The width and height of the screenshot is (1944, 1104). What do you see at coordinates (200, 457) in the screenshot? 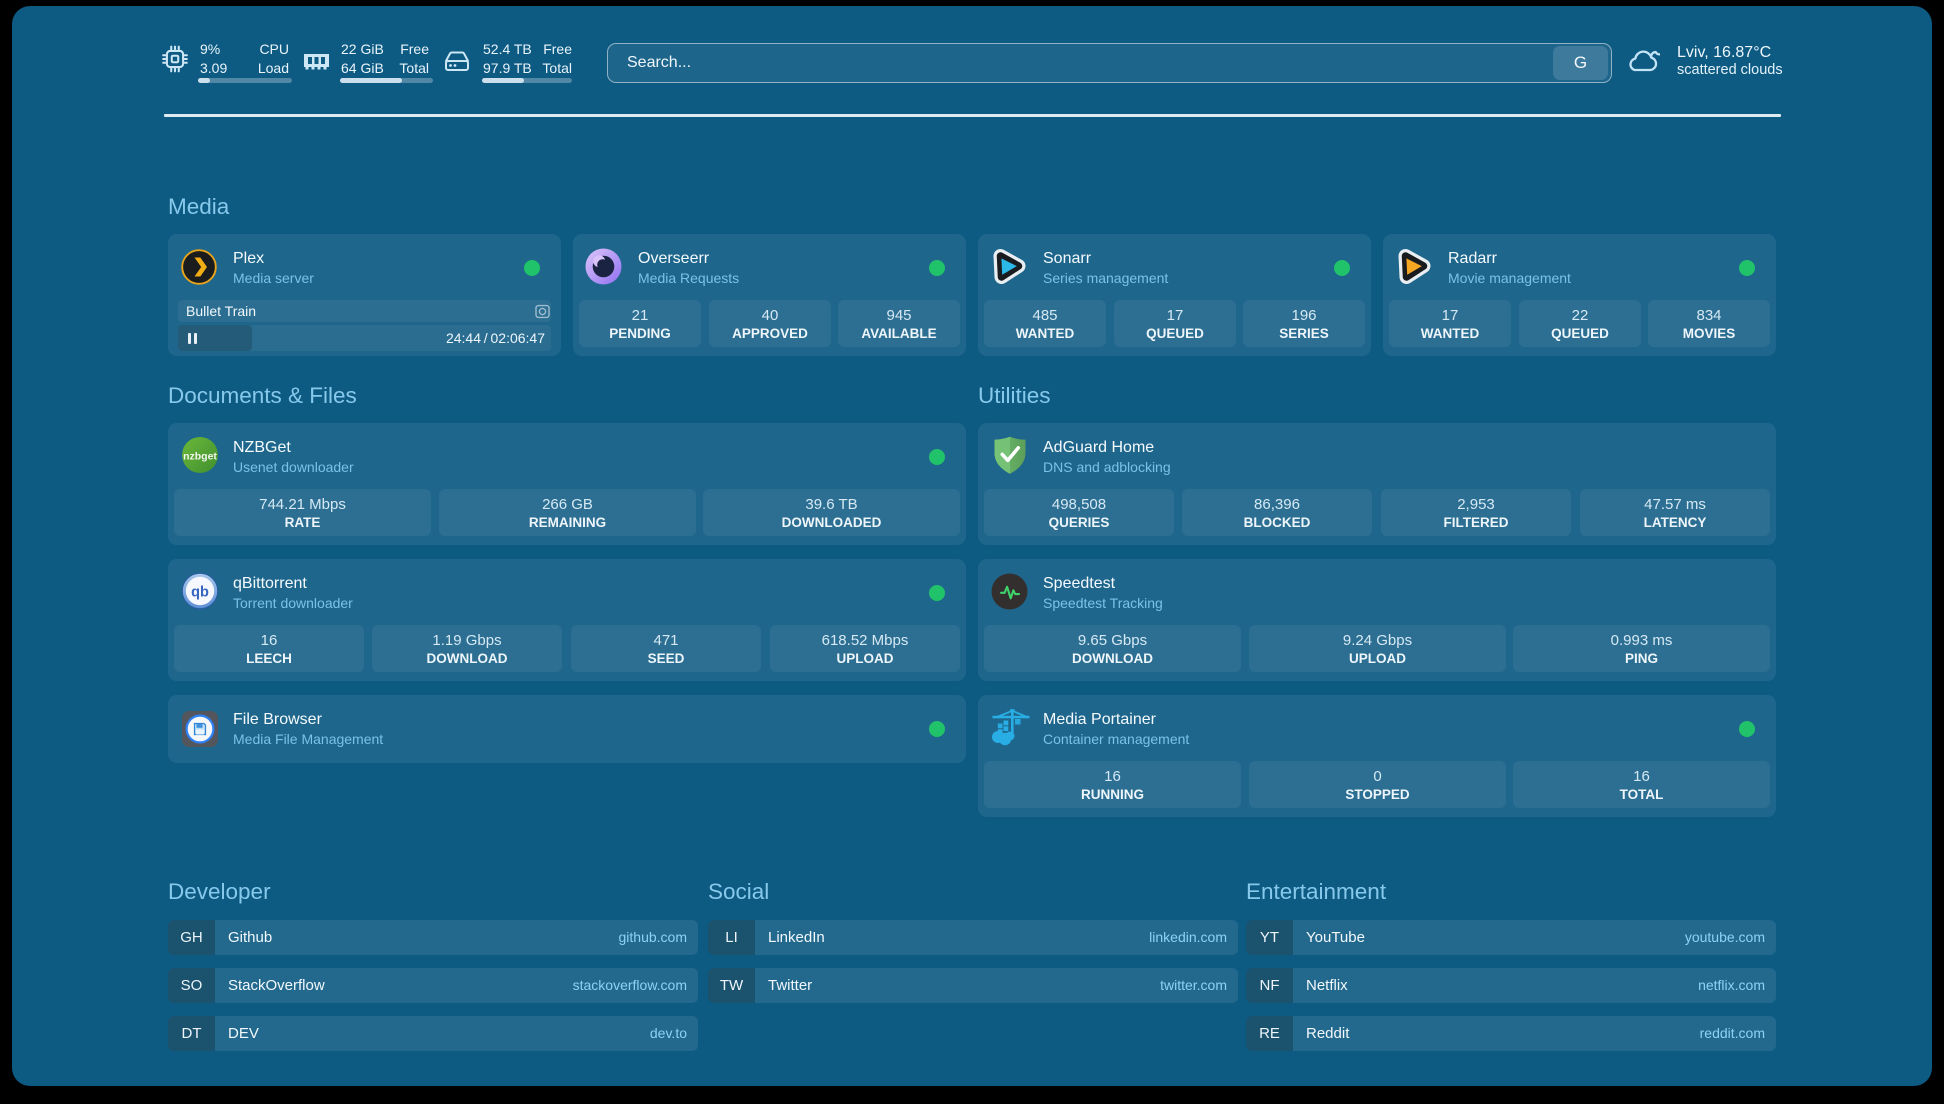
I see `svg-text: nzbget` at bounding box center [200, 457].